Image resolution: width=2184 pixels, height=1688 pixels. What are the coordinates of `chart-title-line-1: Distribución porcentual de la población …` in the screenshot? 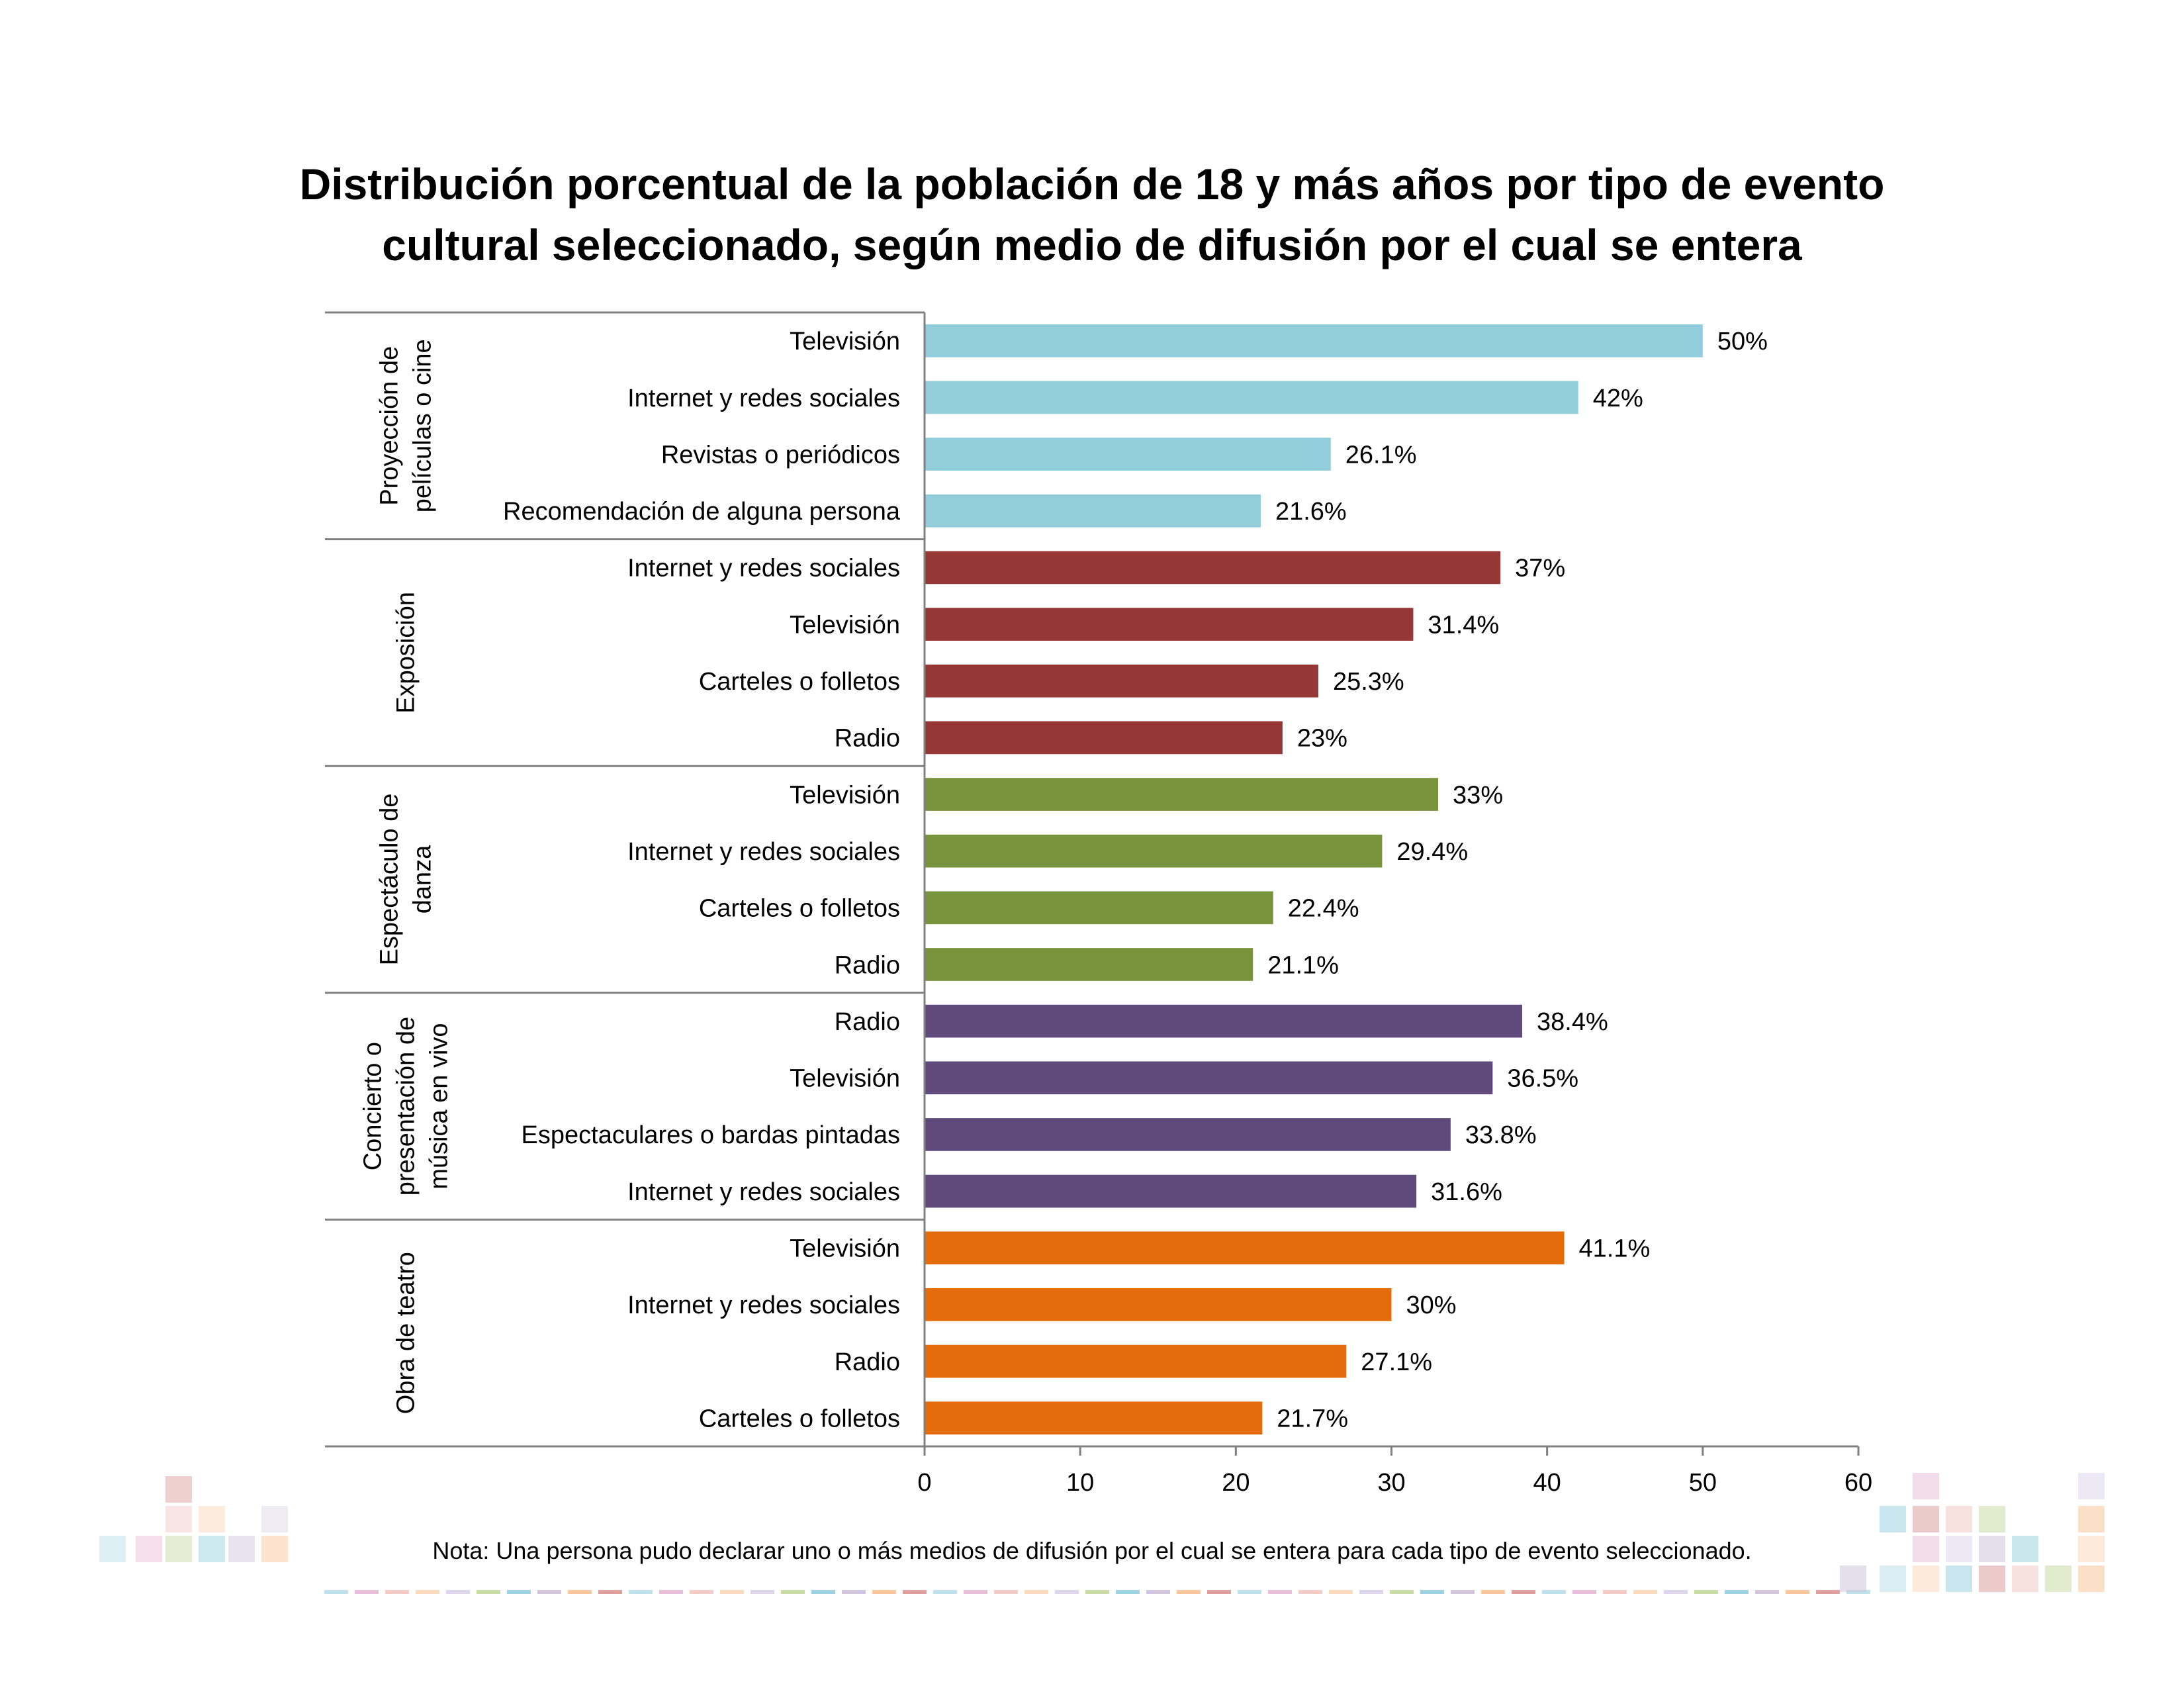 It's located at (1092, 184).